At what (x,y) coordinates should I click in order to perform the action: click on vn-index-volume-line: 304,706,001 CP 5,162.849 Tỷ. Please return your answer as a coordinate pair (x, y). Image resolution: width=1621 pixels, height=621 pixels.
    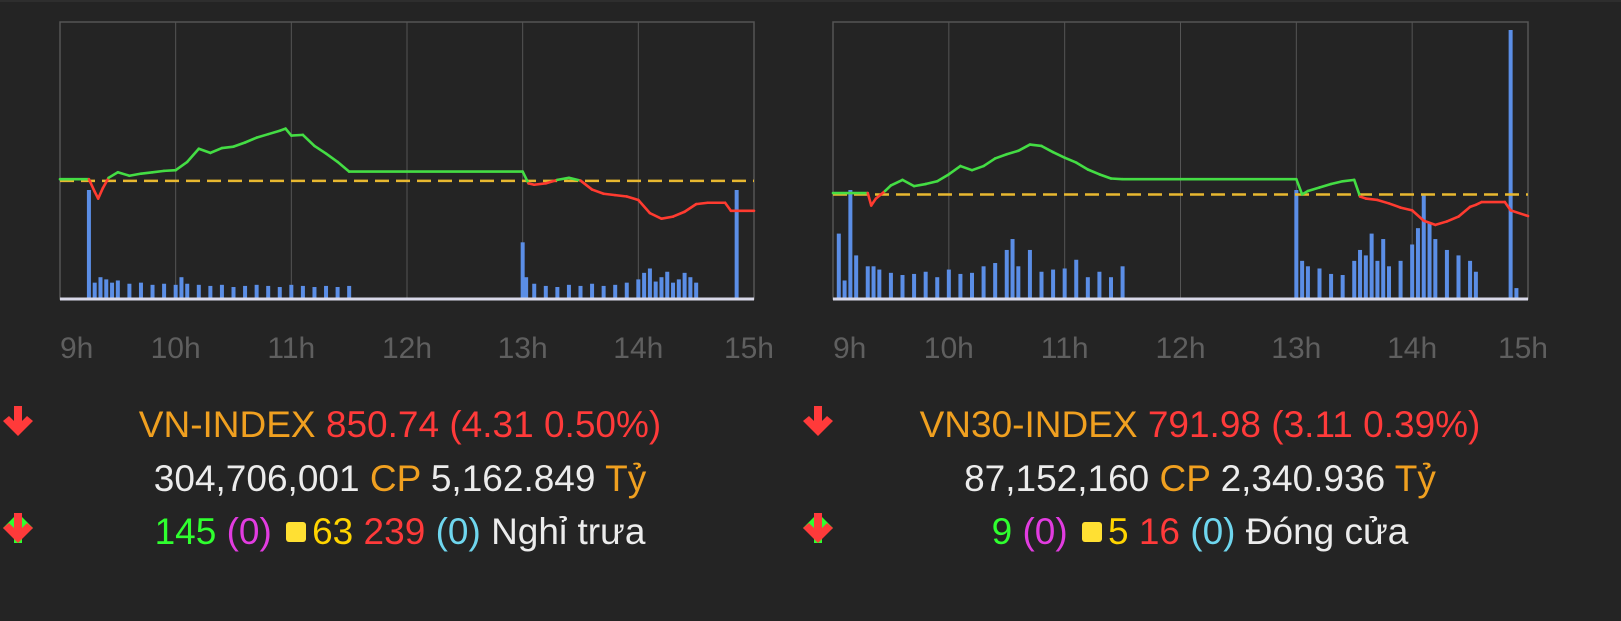
    Looking at the image, I should click on (400, 479).